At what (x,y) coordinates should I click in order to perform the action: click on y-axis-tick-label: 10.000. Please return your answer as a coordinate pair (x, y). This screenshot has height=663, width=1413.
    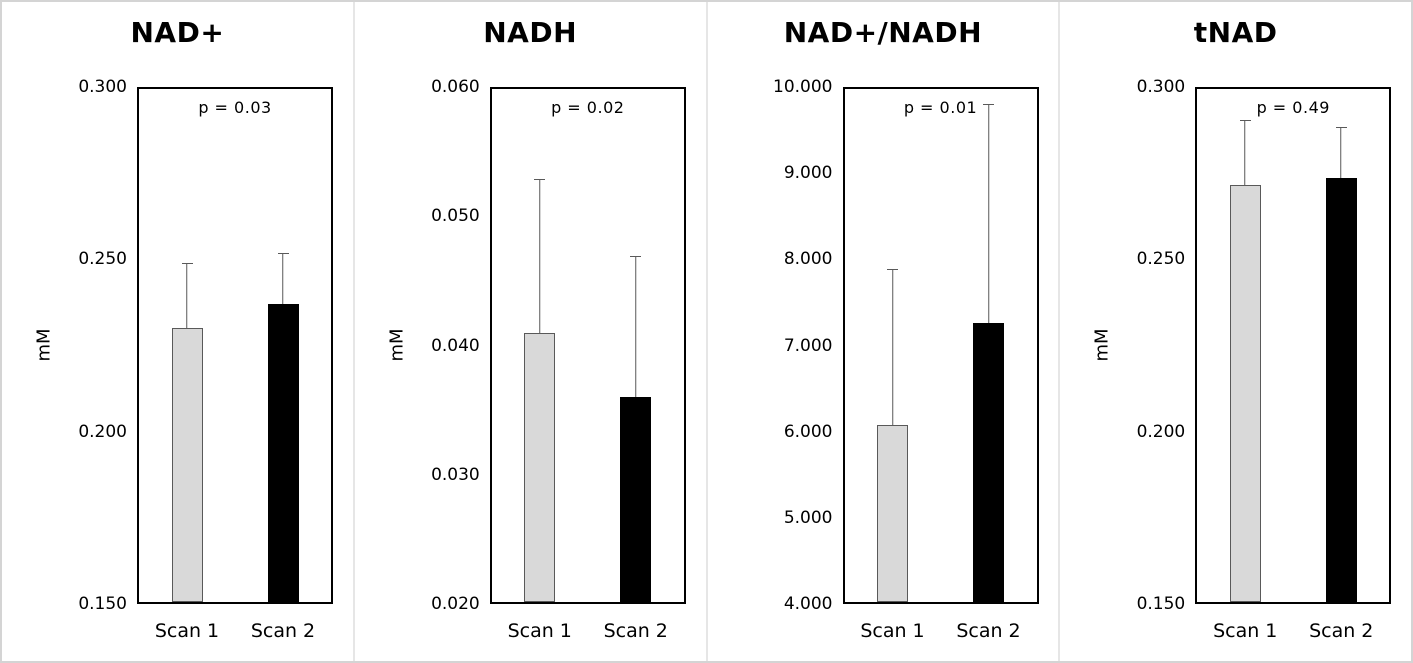
    Looking at the image, I should click on (803, 87).